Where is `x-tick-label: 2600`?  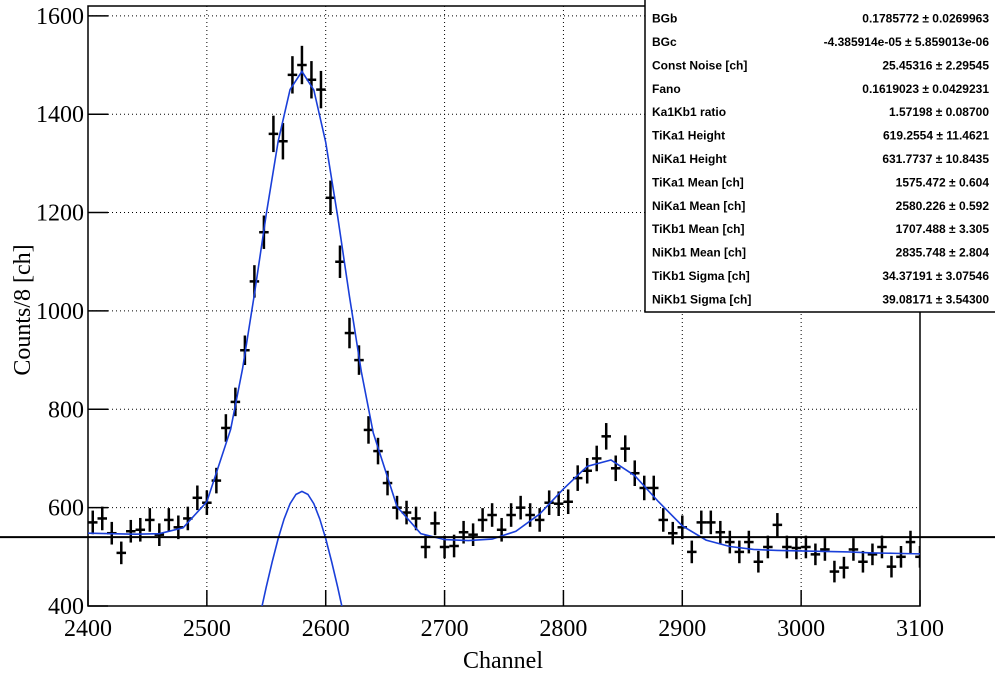 x-tick-label: 2600 is located at coordinates (326, 629).